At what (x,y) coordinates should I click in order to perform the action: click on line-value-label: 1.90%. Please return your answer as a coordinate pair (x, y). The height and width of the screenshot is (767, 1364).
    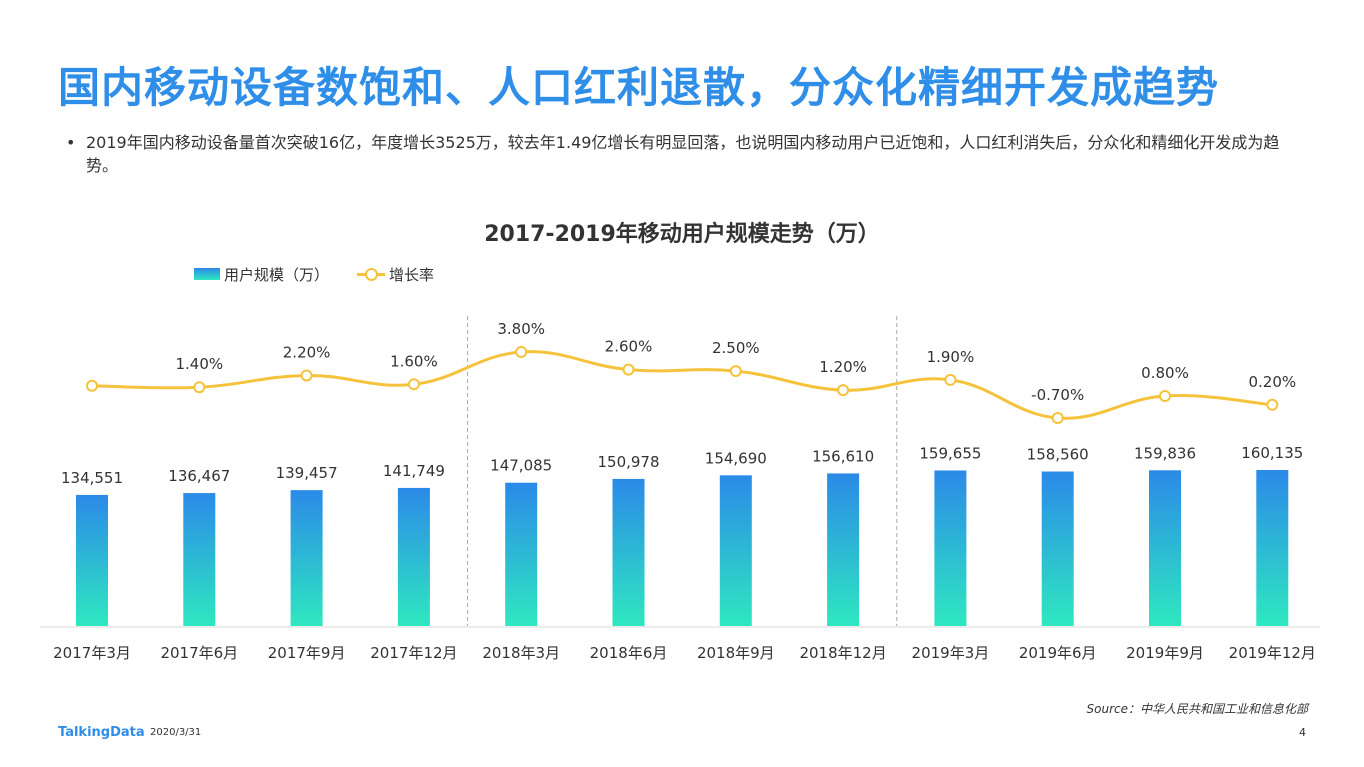
    Looking at the image, I should click on (951, 357).